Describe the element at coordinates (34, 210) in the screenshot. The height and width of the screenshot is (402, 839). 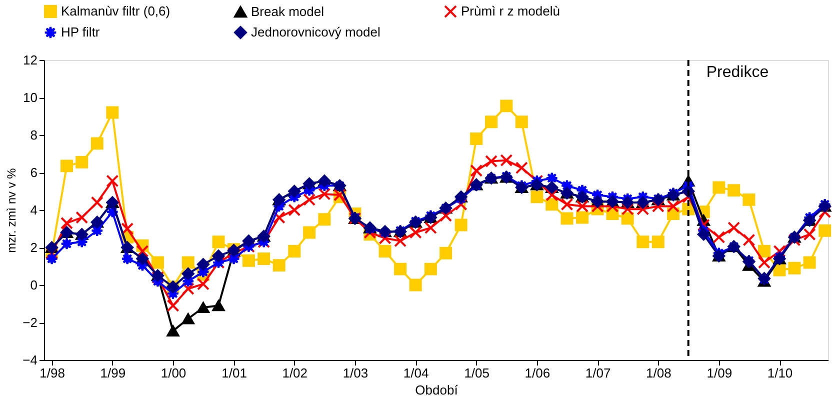
I see `y-tick-label: 4` at that location.